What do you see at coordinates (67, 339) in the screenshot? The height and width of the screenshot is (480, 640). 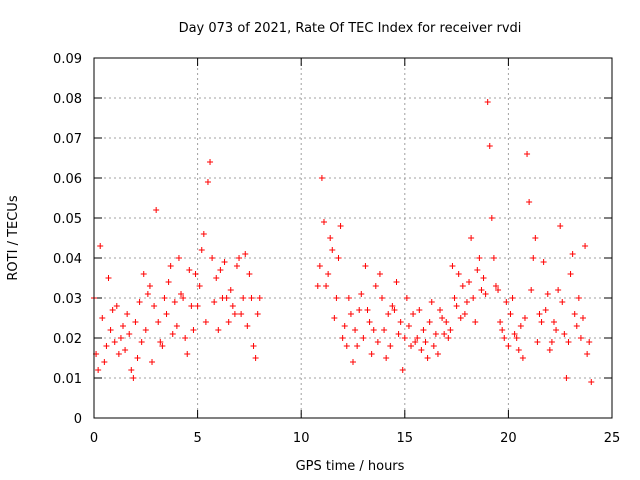 I see `y-tick-label: 0.02` at bounding box center [67, 339].